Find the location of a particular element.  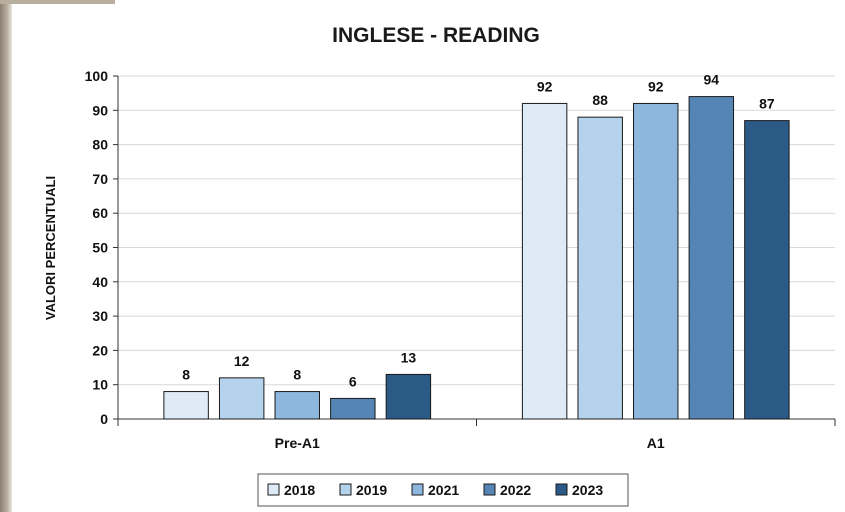

bar-2023-Pre-A1 is located at coordinates (408, 396).